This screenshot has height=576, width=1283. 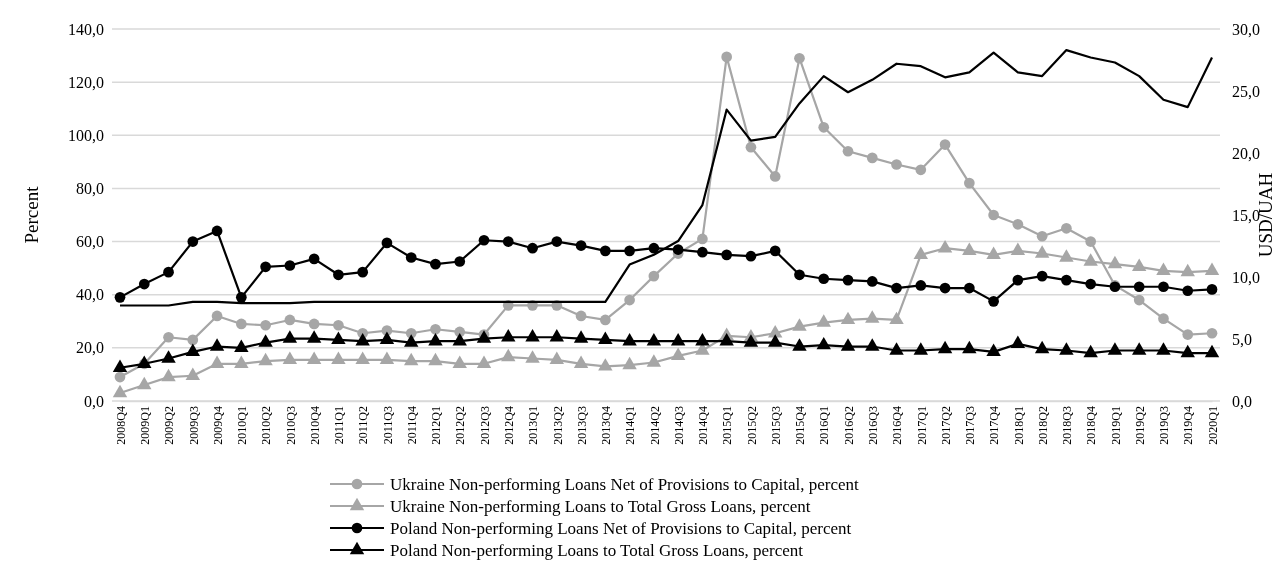 What do you see at coordinates (775, 425) in the screenshot?
I see `x-tick-label: 2015Q3` at bounding box center [775, 425].